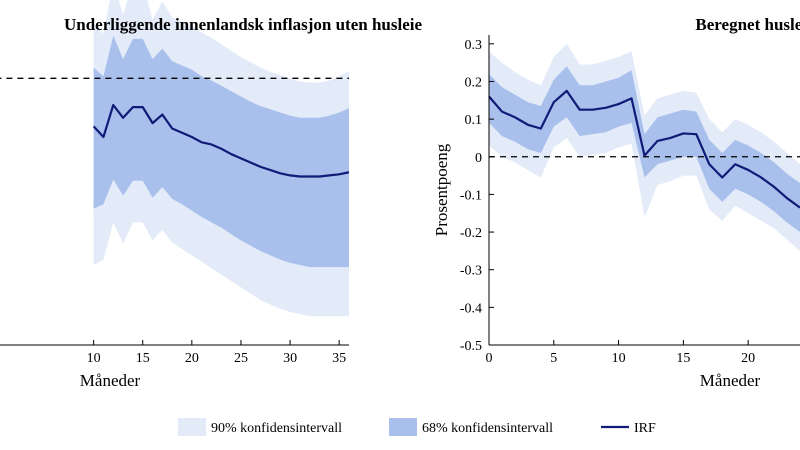 This screenshot has height=450, width=800. Describe the element at coordinates (645, 428) in the screenshot. I see `legend-label: IRF` at that location.